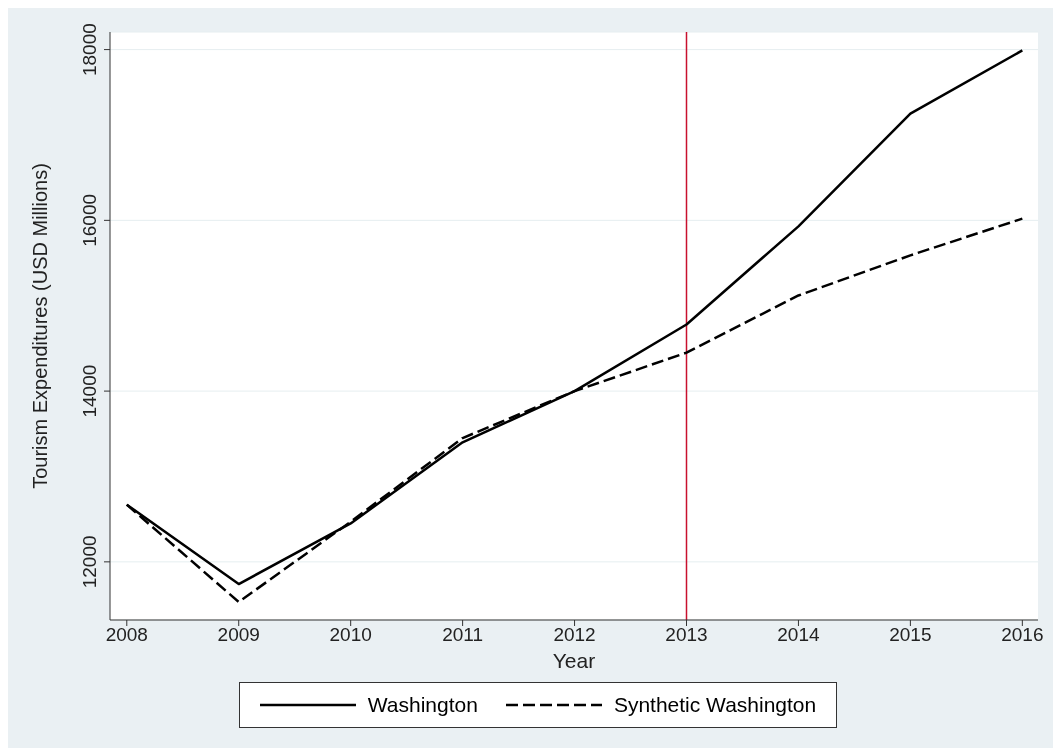  Describe the element at coordinates (715, 705) in the screenshot. I see `legend-label: Synthetic Washington` at that location.